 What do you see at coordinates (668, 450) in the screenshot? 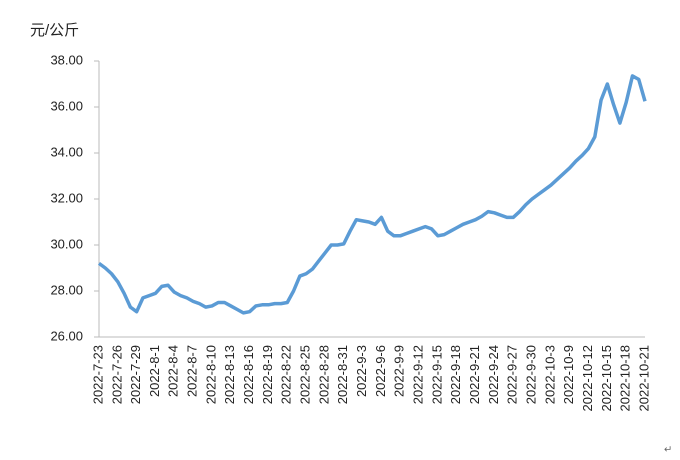
I see `end-mark: ↵` at bounding box center [668, 450].